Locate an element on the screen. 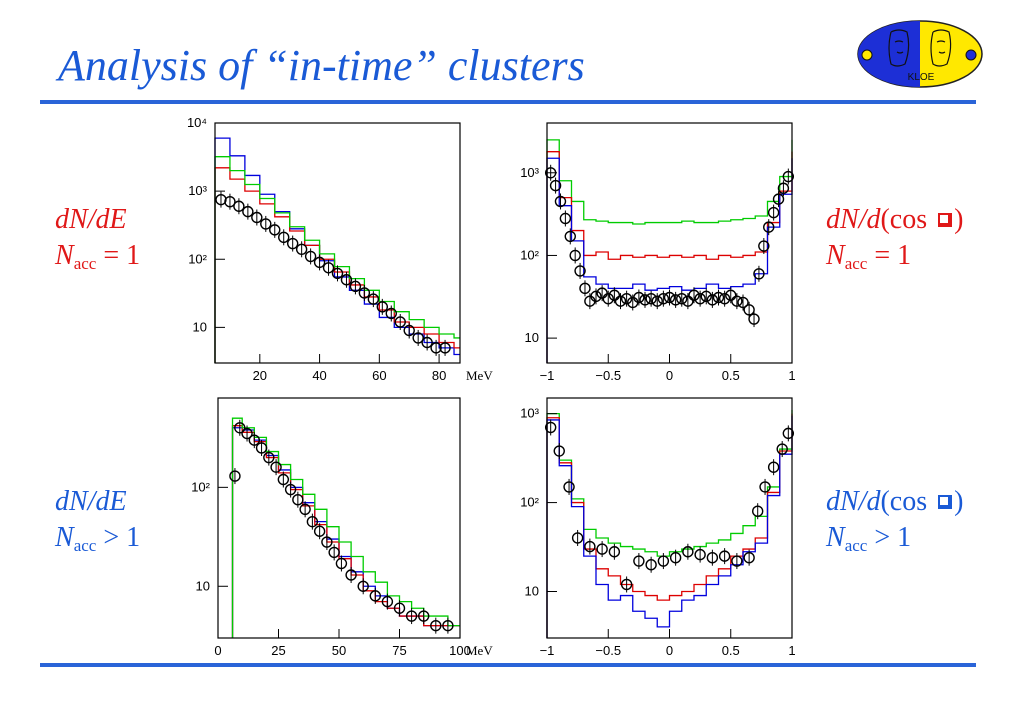 This screenshot has height=708, width=1023. x-tick-label: 60 is located at coordinates (379, 375).